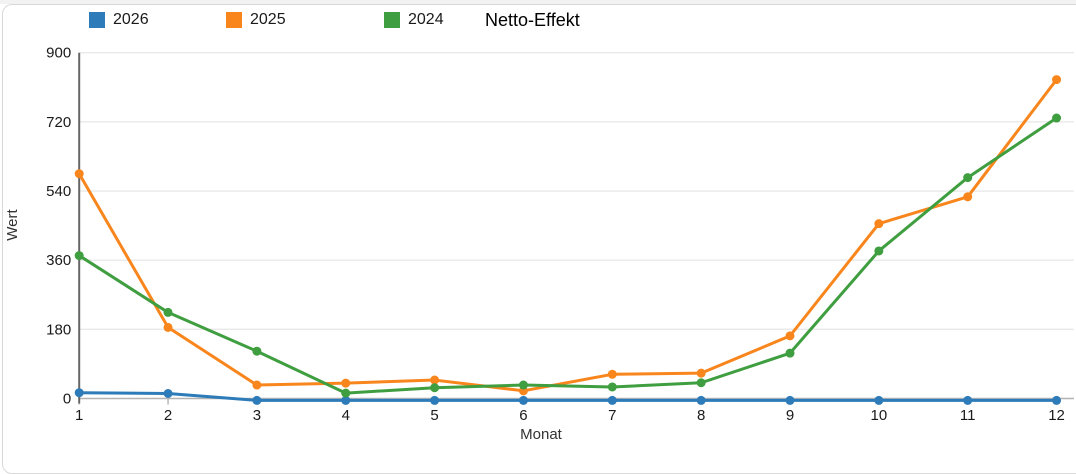  Describe the element at coordinates (58, 226) in the screenshot. I see `y-axis-tick-labels: 0 180 360 540 720 900` at that location.